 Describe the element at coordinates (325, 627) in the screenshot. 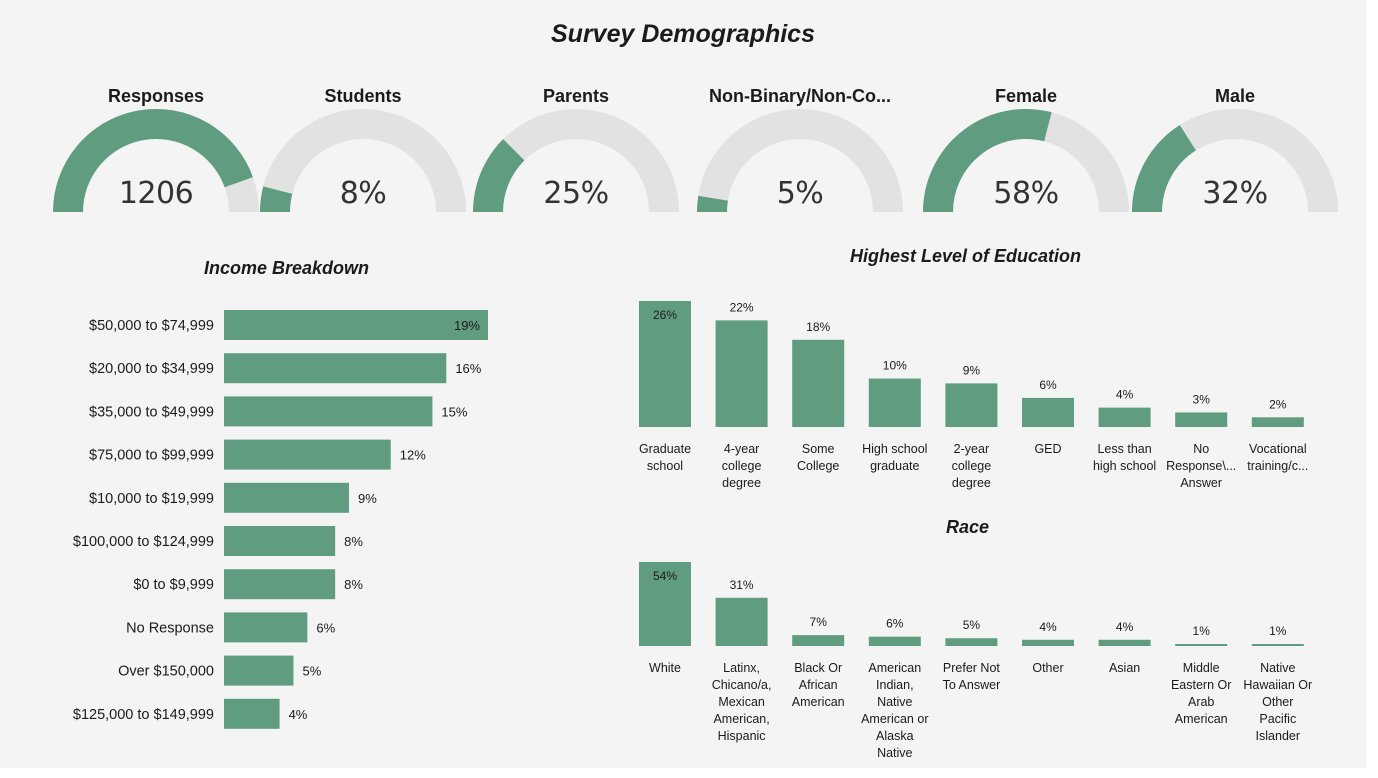

I see `income-data-label: 6%` at that location.